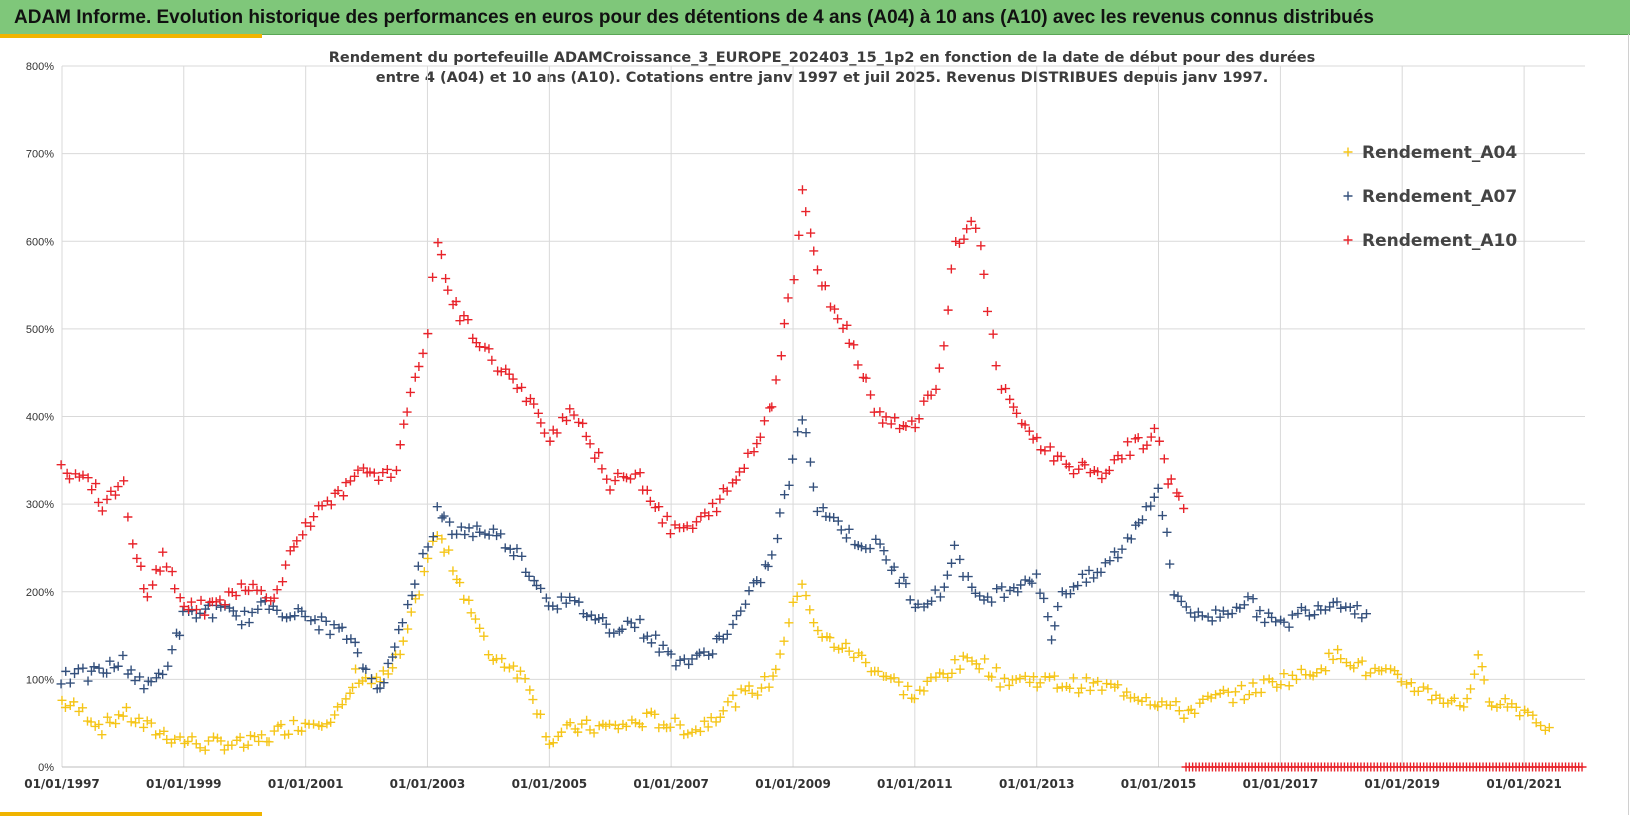  What do you see at coordinates (40, 67) in the screenshot?
I see `y-tick-label: 800%` at bounding box center [40, 67].